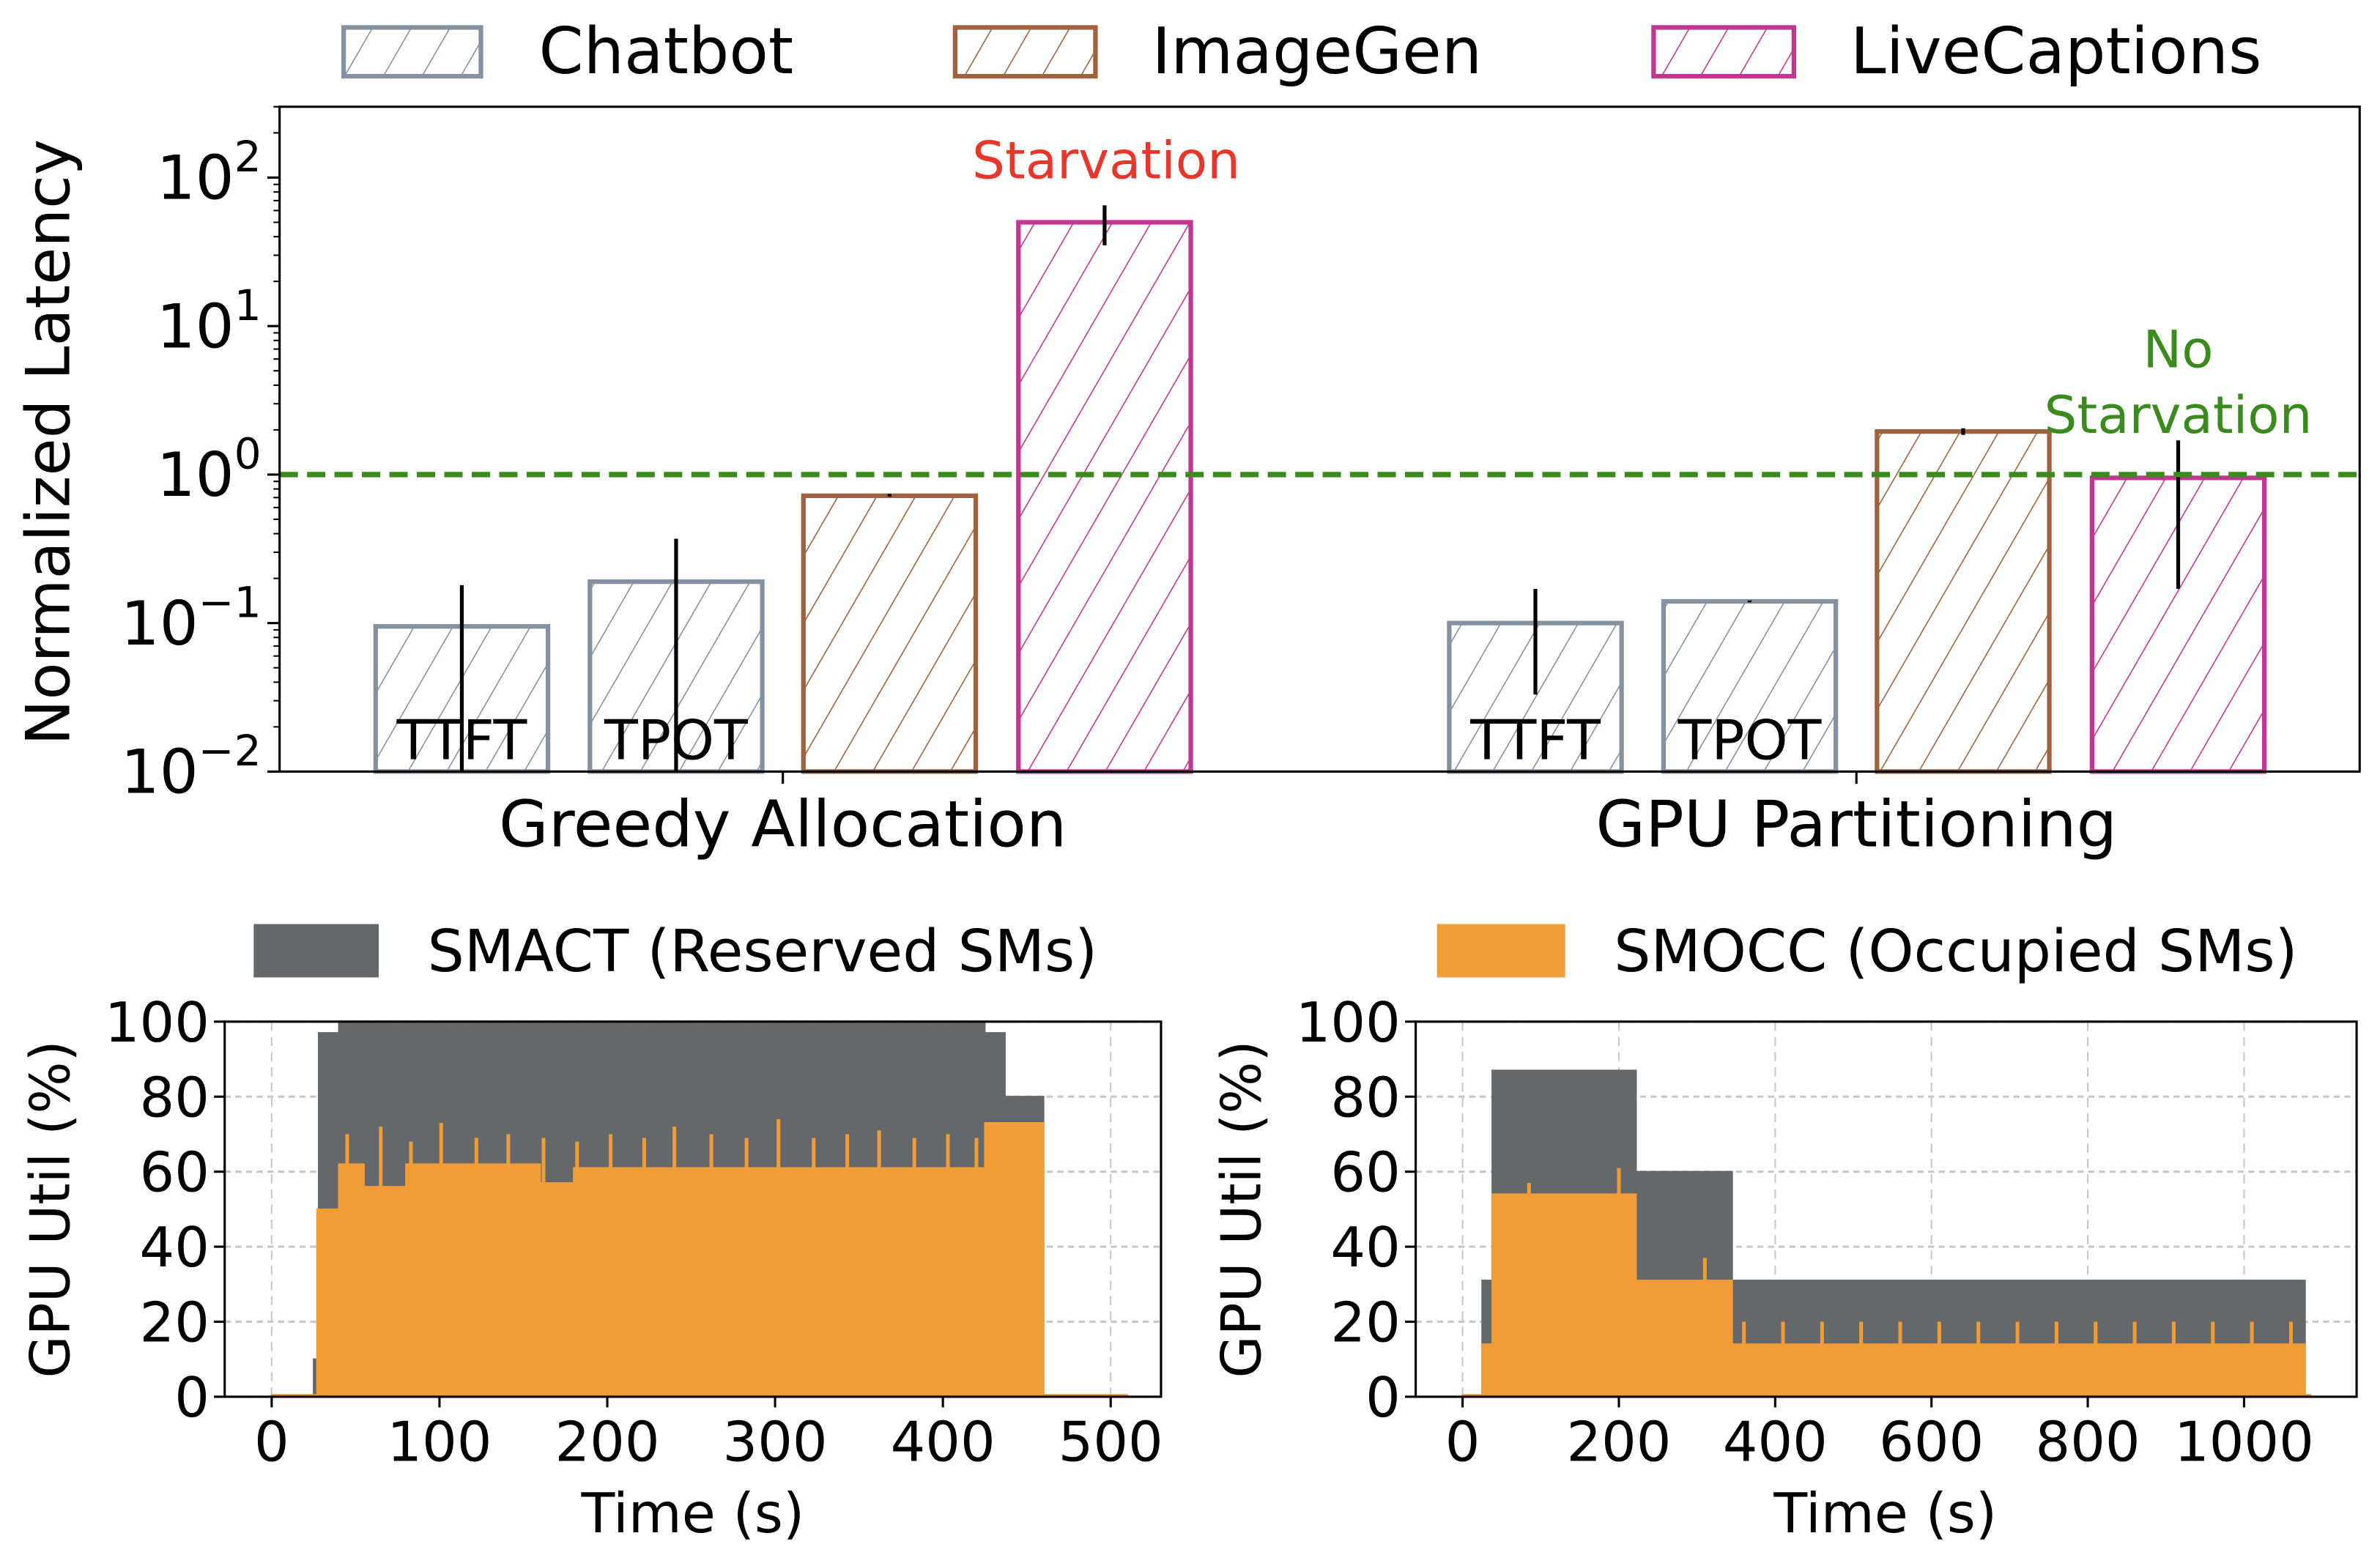 This screenshot has width=2380, height=1566. Describe the element at coordinates (191, 766) in the screenshot. I see `y-tick-label: 10⁻²` at that location.